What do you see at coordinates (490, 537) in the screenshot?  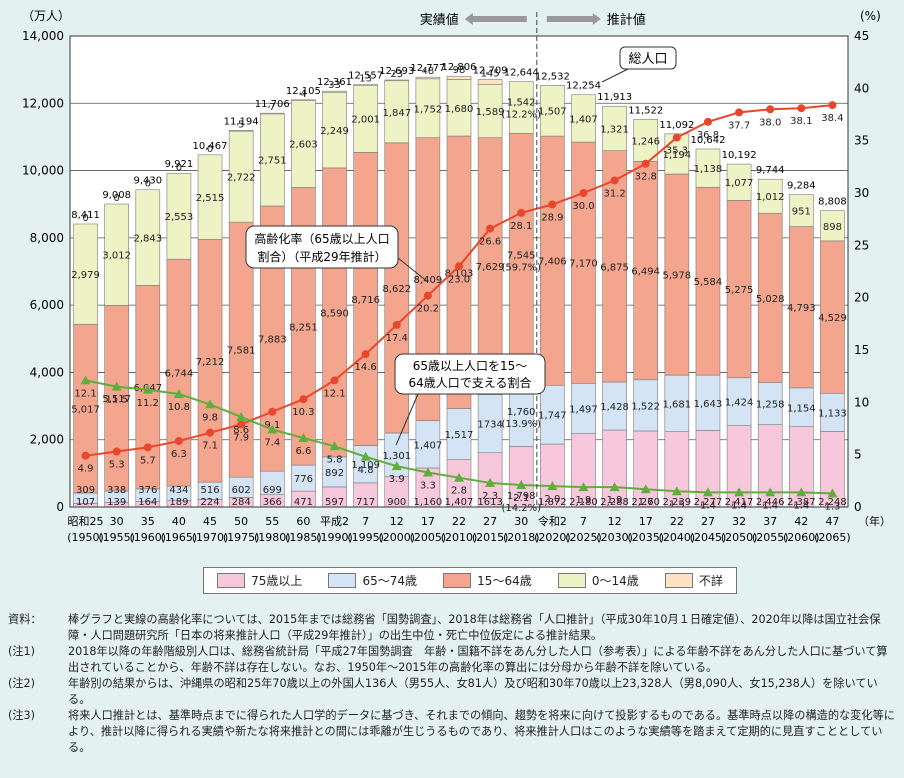 I see `x-tick-year: (2015)` at bounding box center [490, 537].